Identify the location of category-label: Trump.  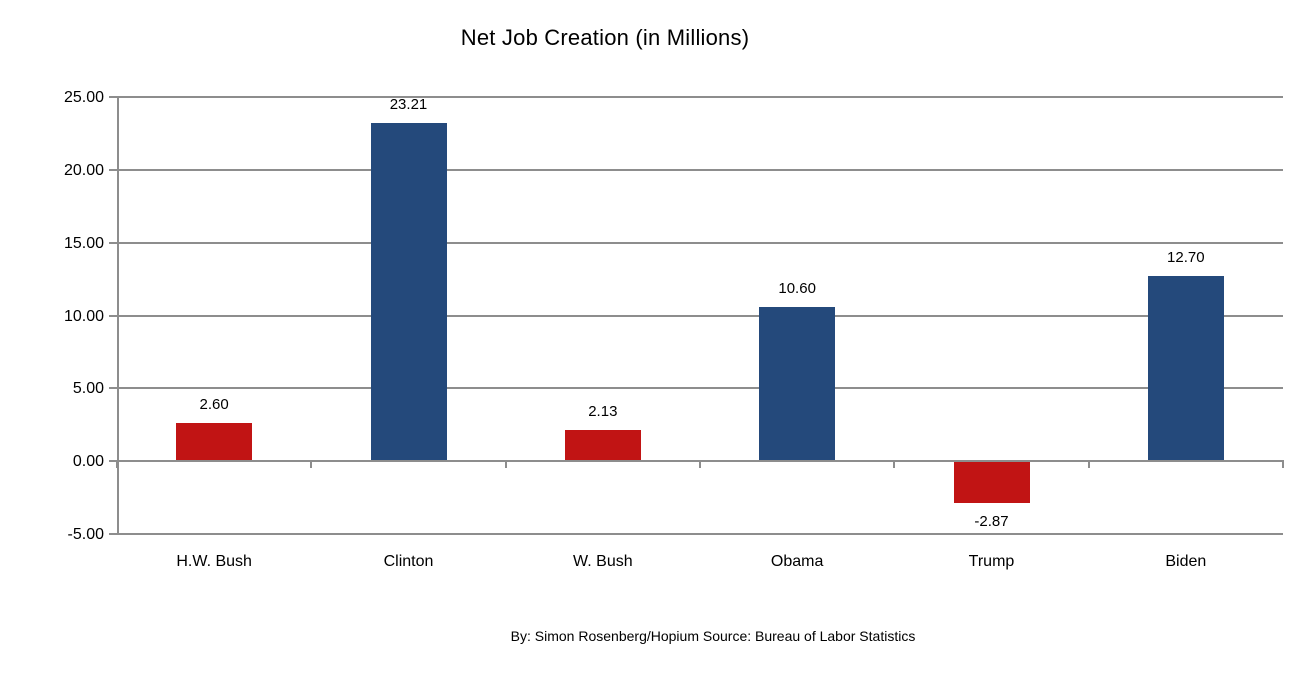
(991, 561).